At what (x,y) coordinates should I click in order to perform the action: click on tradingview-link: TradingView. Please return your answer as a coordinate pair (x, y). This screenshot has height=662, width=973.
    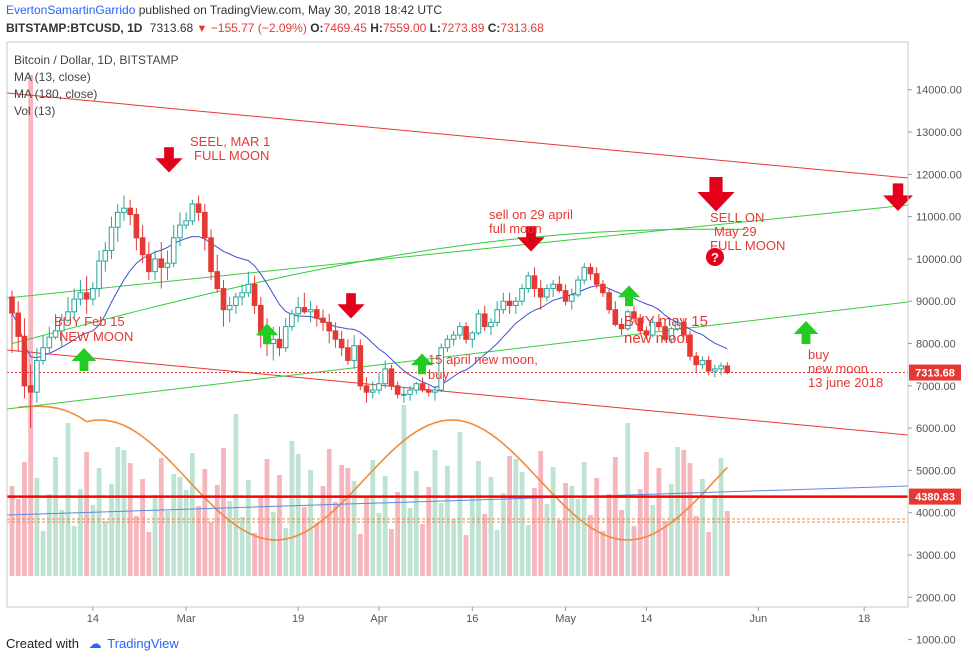
    Looking at the image, I should click on (143, 643).